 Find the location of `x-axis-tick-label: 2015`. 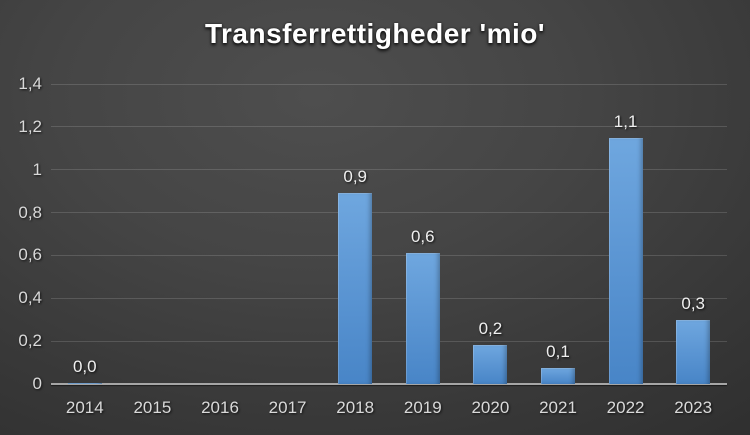

x-axis-tick-label: 2015 is located at coordinates (152, 407).